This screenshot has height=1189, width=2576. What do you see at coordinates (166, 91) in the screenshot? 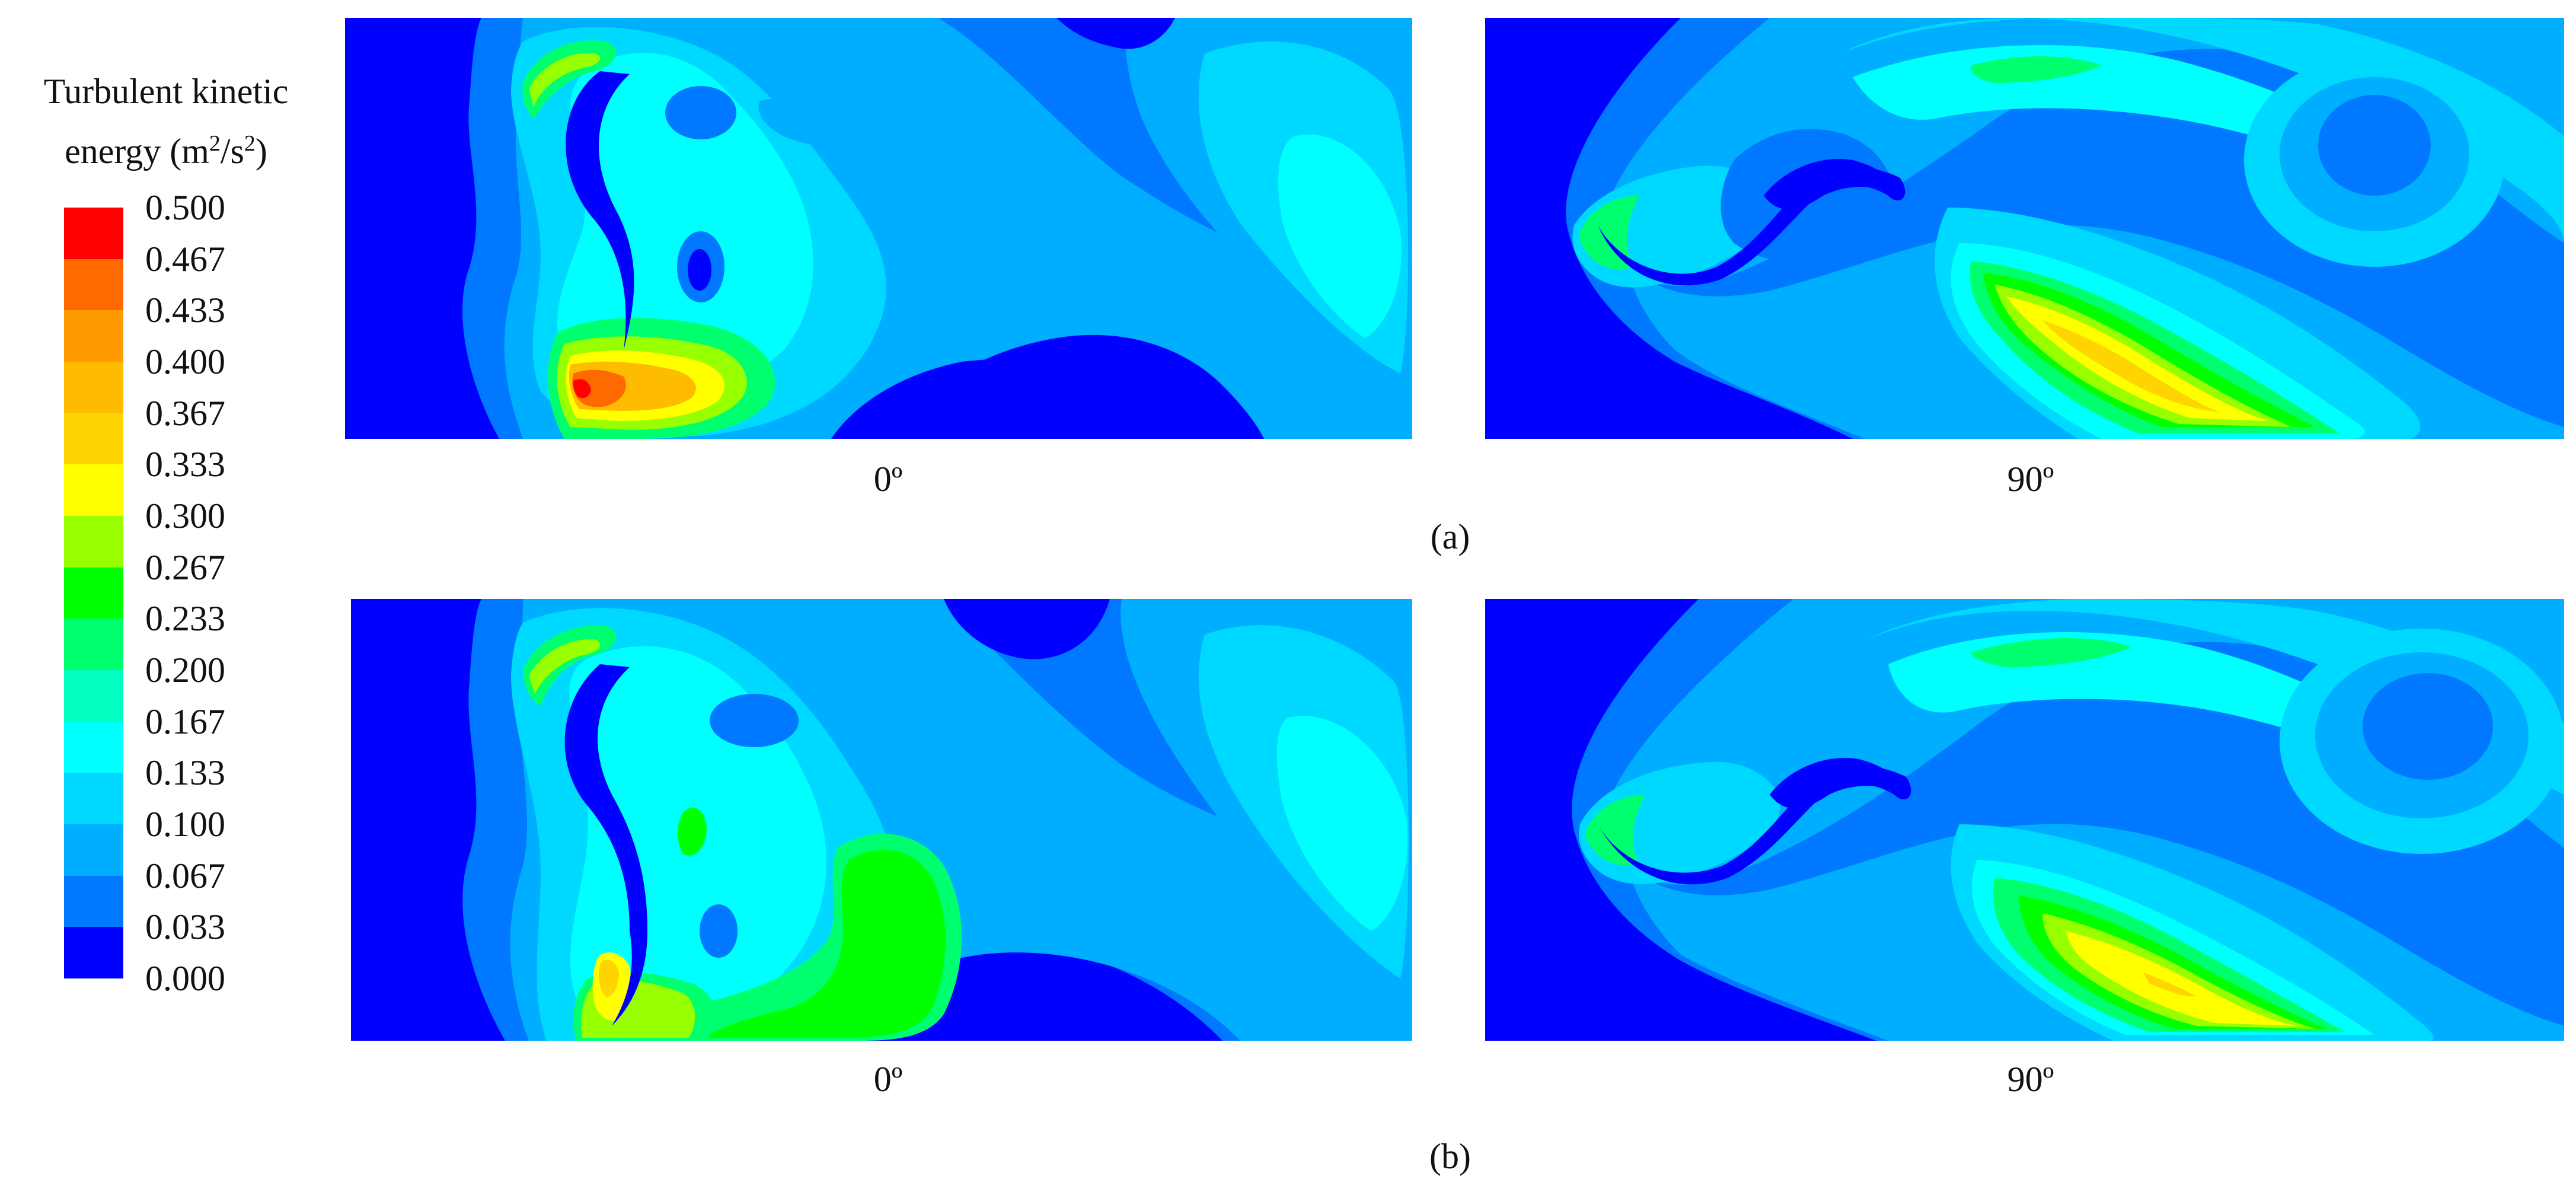
I see `legend-title-line1: Turbulent kinetic` at bounding box center [166, 91].